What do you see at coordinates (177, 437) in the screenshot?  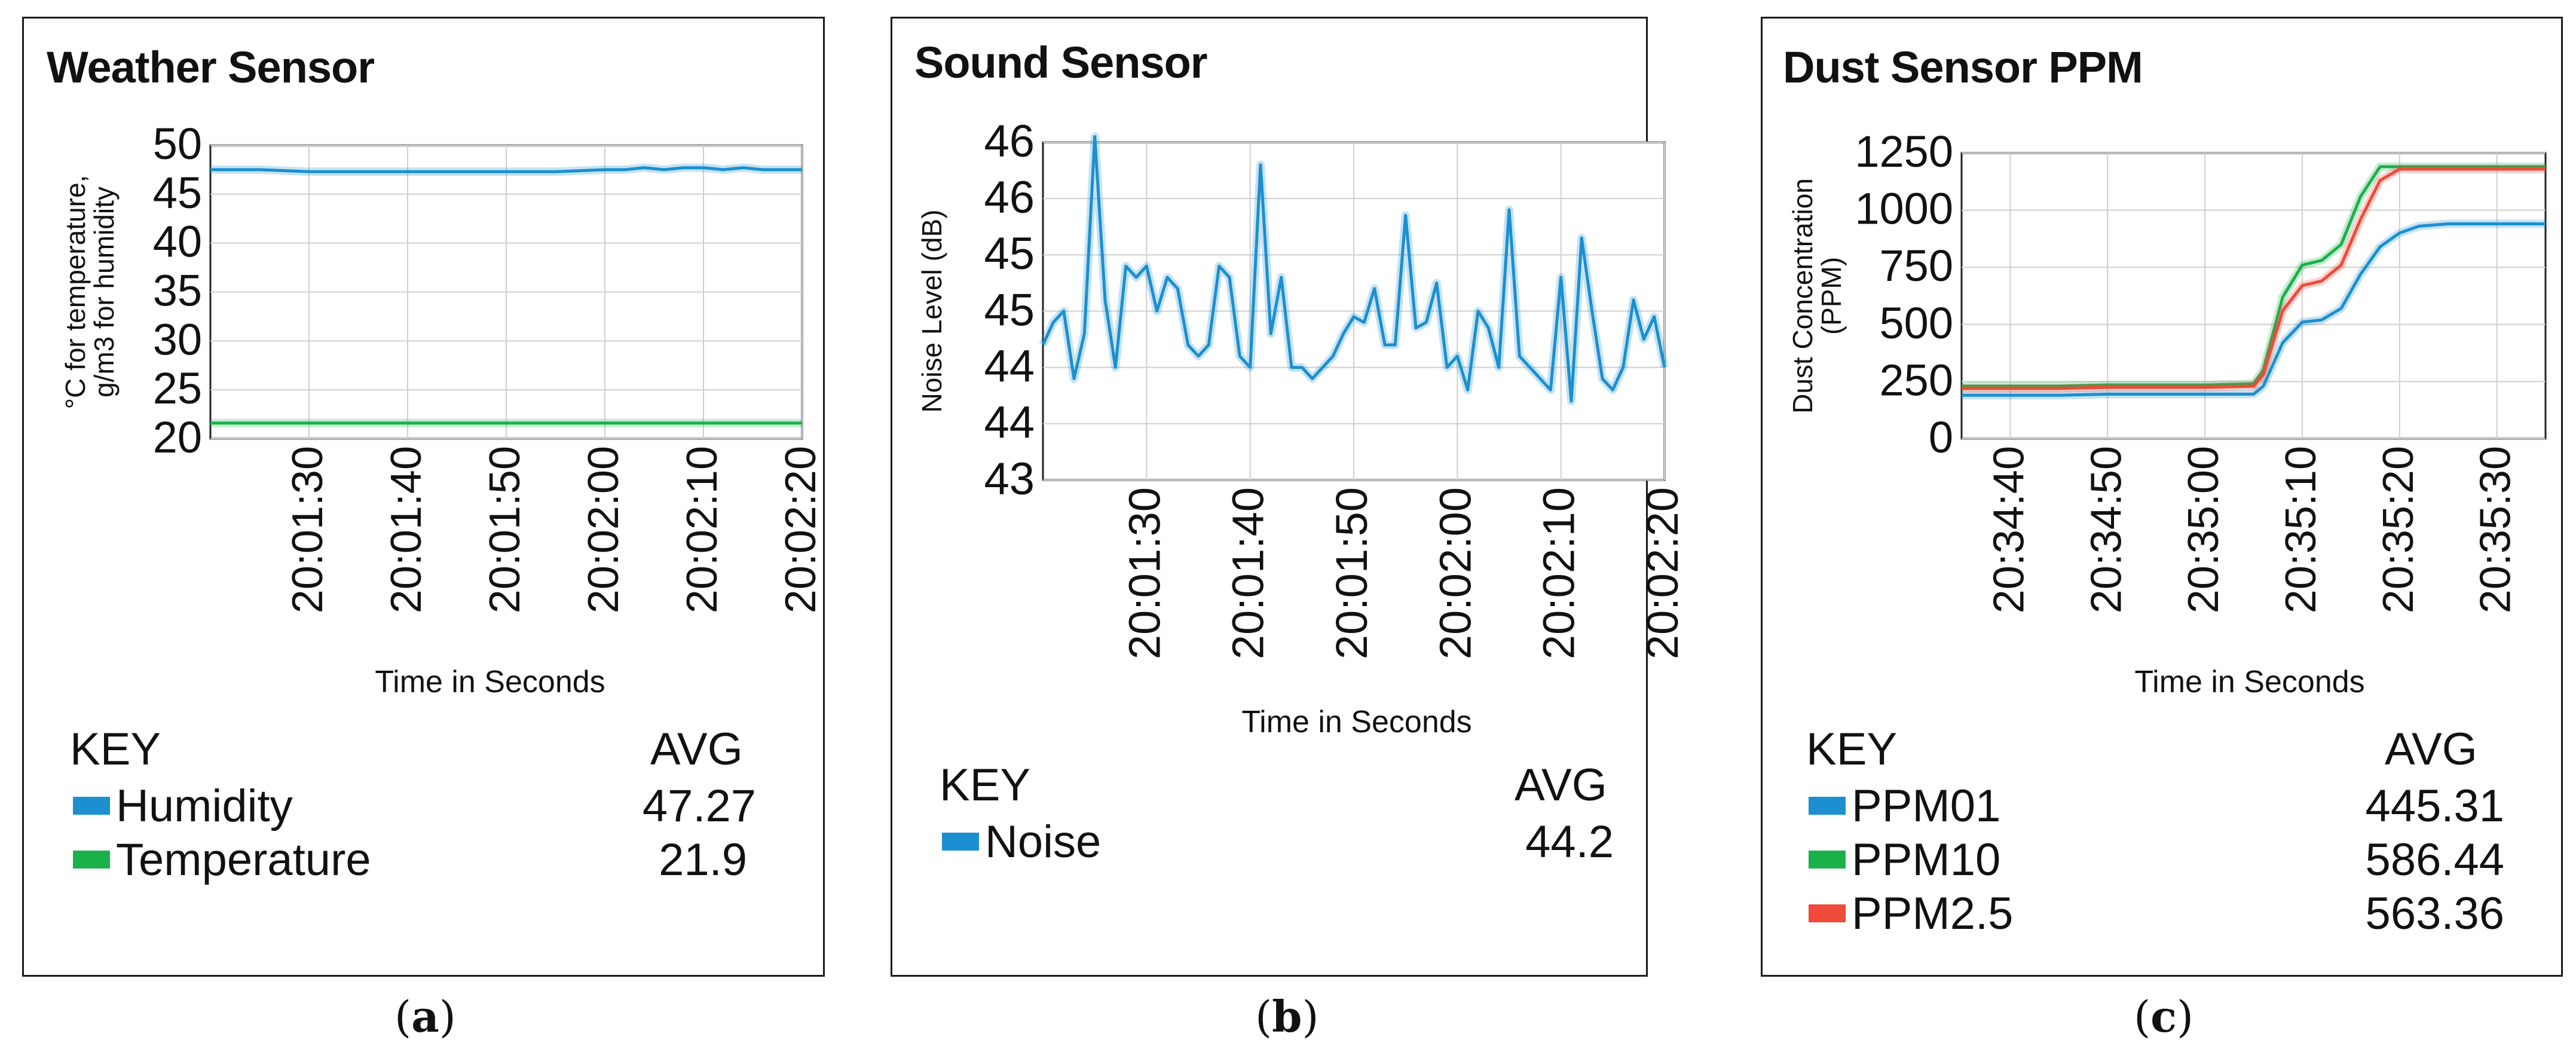 I see `y-tick-label: 20` at bounding box center [177, 437].